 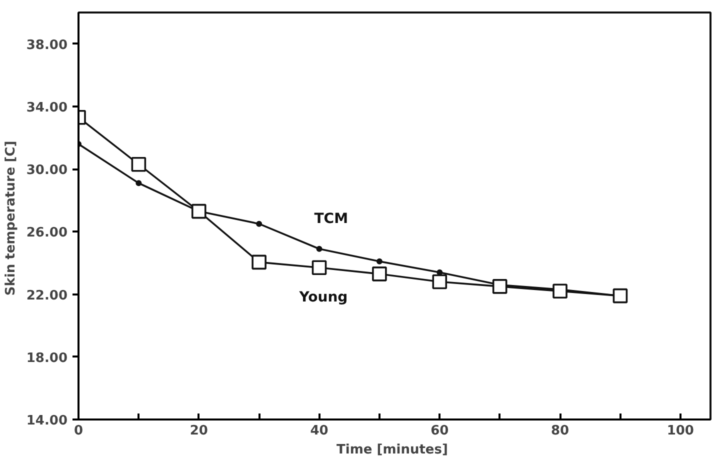 I want to click on y-tick-label: 38.00, so click(x=47, y=45).